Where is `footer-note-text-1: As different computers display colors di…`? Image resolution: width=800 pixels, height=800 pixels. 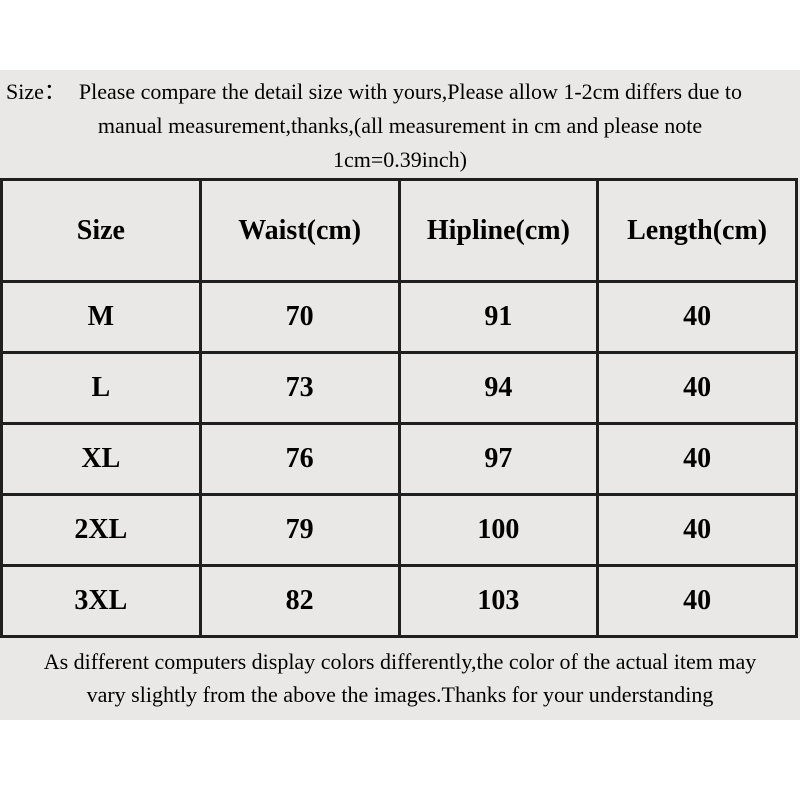 footer-note-text-1: As different computers display colors di… is located at coordinates (400, 661).